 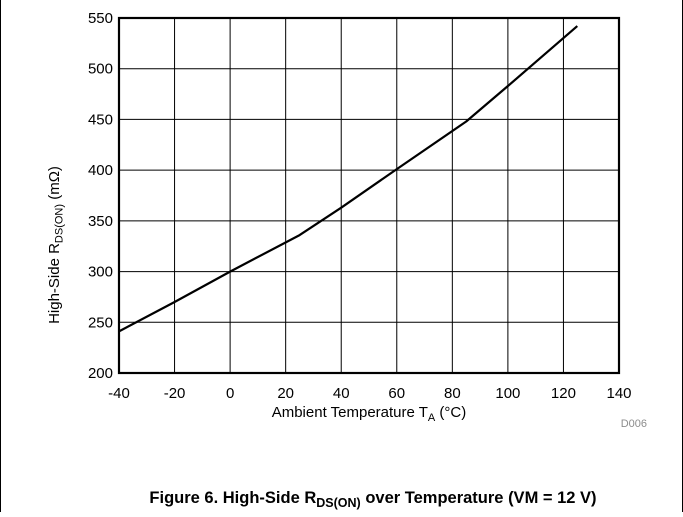 I want to click on y-tick-label: 500, so click(x=100, y=69).